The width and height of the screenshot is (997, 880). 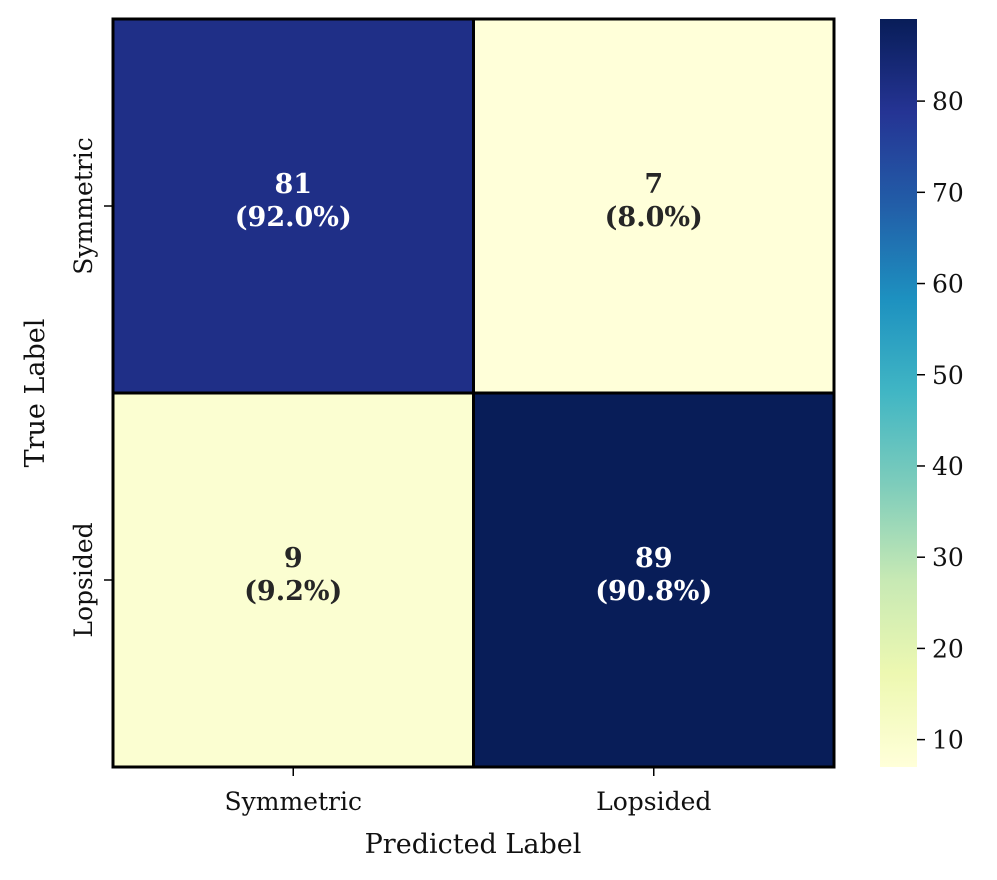 What do you see at coordinates (83, 579) in the screenshot?
I see `y-tick-label: Lopsided` at bounding box center [83, 579].